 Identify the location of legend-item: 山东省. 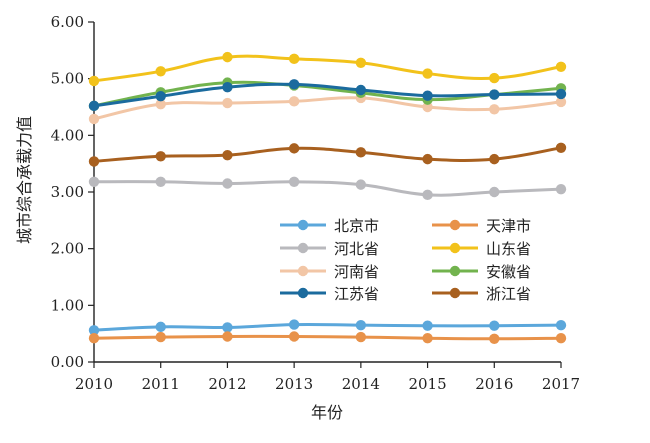
(481, 249).